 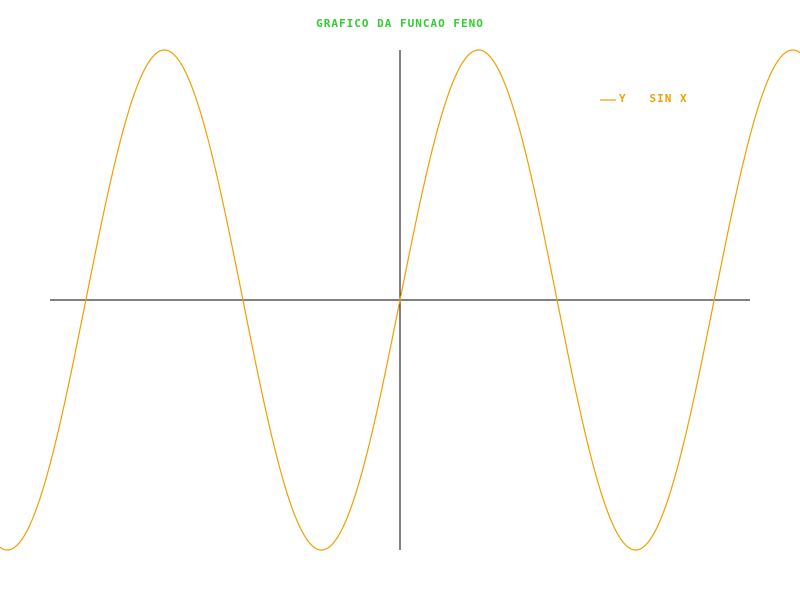 I want to click on legend: Y SIN X, so click(x=644, y=98).